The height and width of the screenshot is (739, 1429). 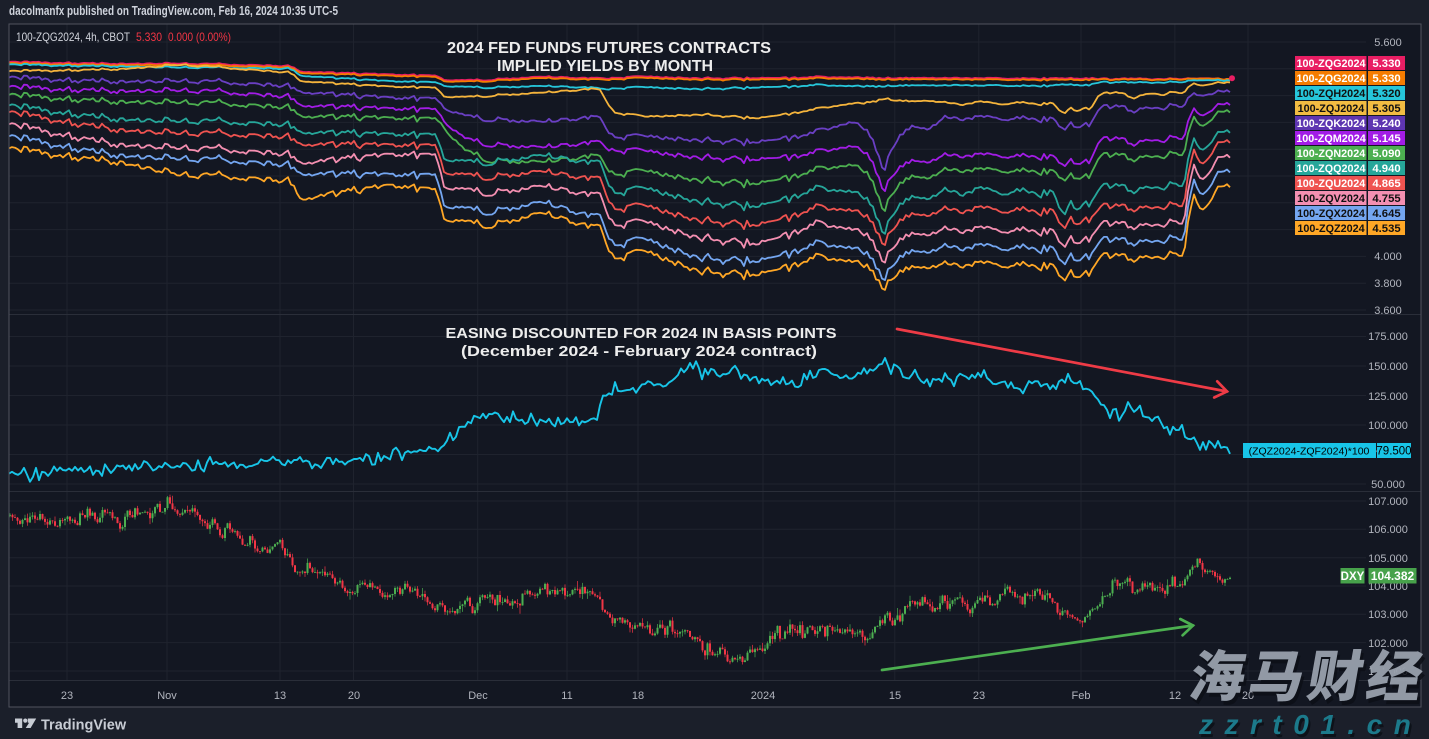 What do you see at coordinates (1388, 485) in the screenshot?
I see `svg-text: 50.000` at bounding box center [1388, 485].